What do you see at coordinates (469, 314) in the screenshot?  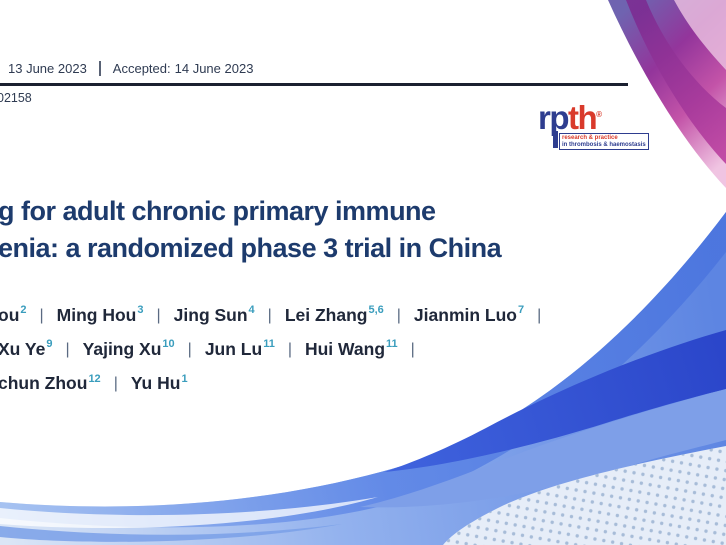 I see `author-name: Jianmin Luo7` at bounding box center [469, 314].